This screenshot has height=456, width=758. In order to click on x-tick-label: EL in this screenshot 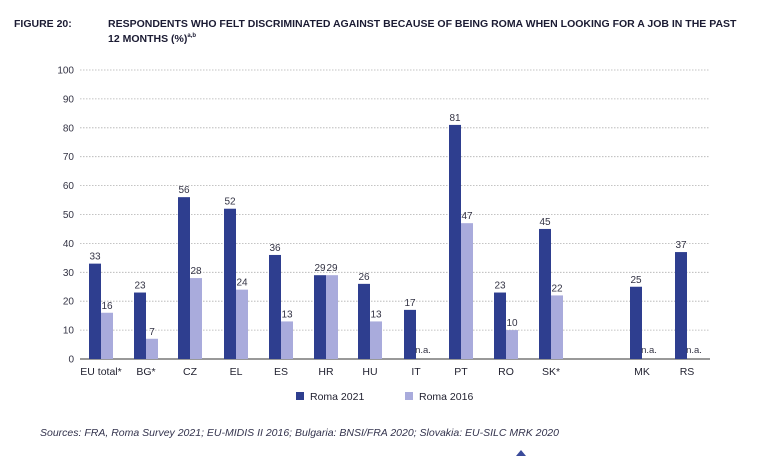, I will do `click(236, 372)`.